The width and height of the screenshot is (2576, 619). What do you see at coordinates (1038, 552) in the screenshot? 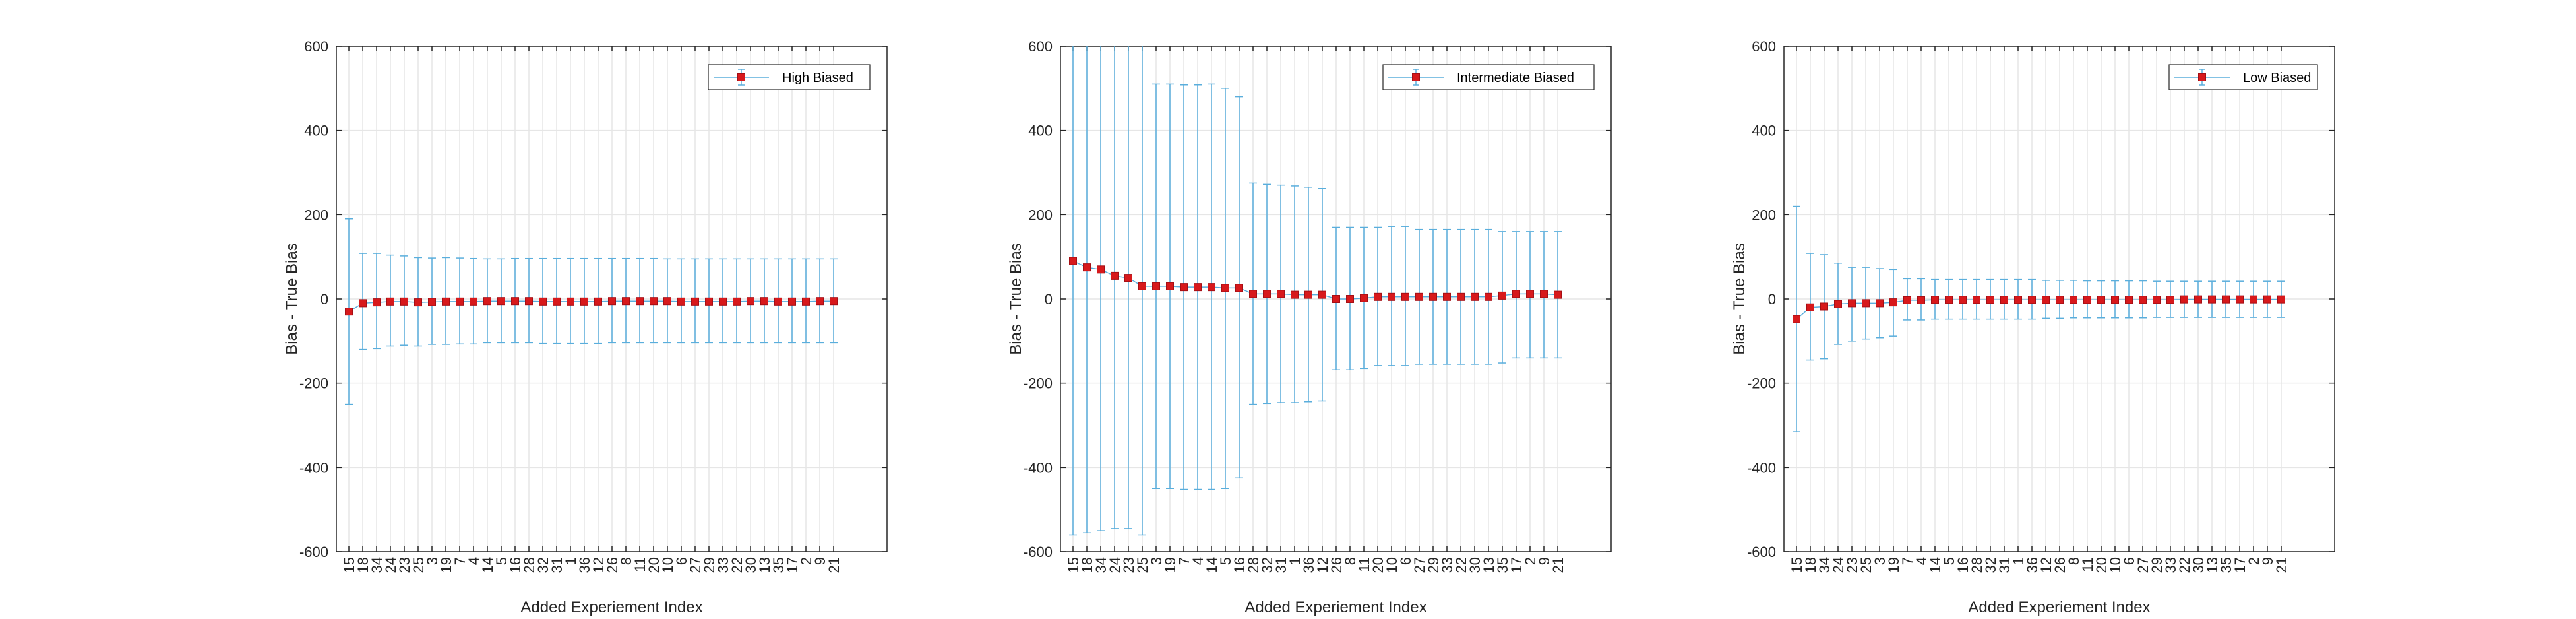
I see `y-tick-label: -600` at bounding box center [1038, 552].